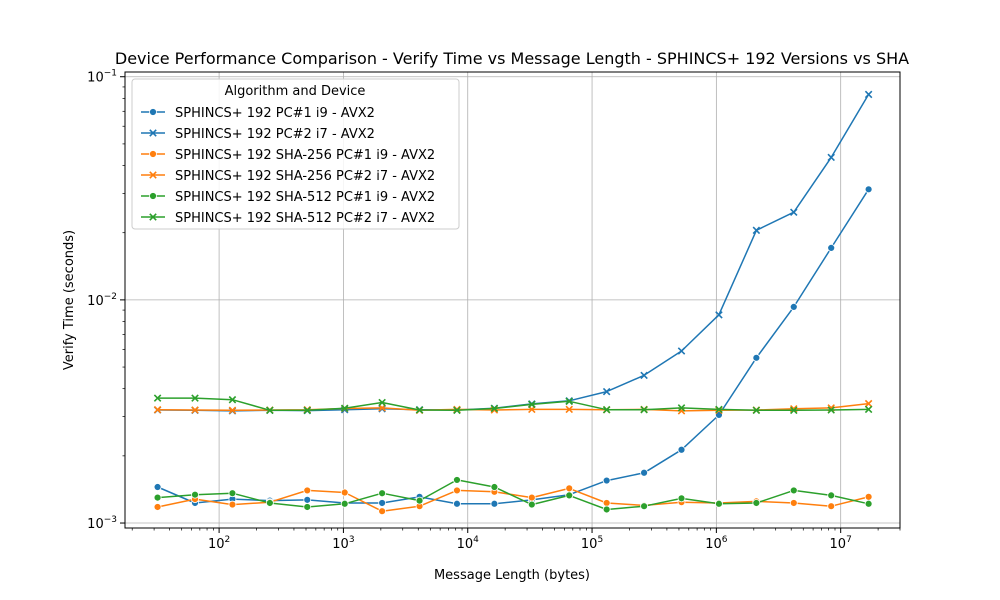 Image resolution: width=1000 pixels, height=600 pixels. Describe the element at coordinates (102, 523) in the screenshot. I see `y-tick-label: 10⁻³` at that location.